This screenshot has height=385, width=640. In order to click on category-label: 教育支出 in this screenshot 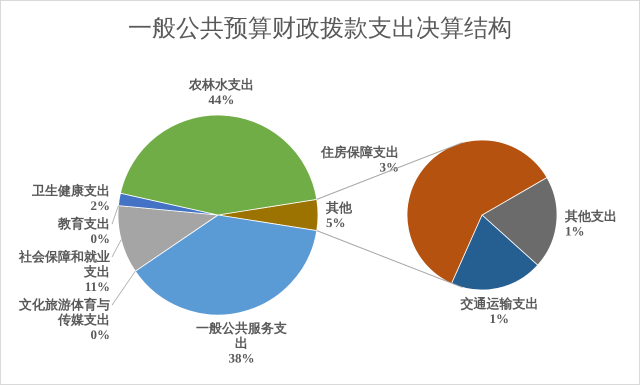, I will do `click(84, 224)`.